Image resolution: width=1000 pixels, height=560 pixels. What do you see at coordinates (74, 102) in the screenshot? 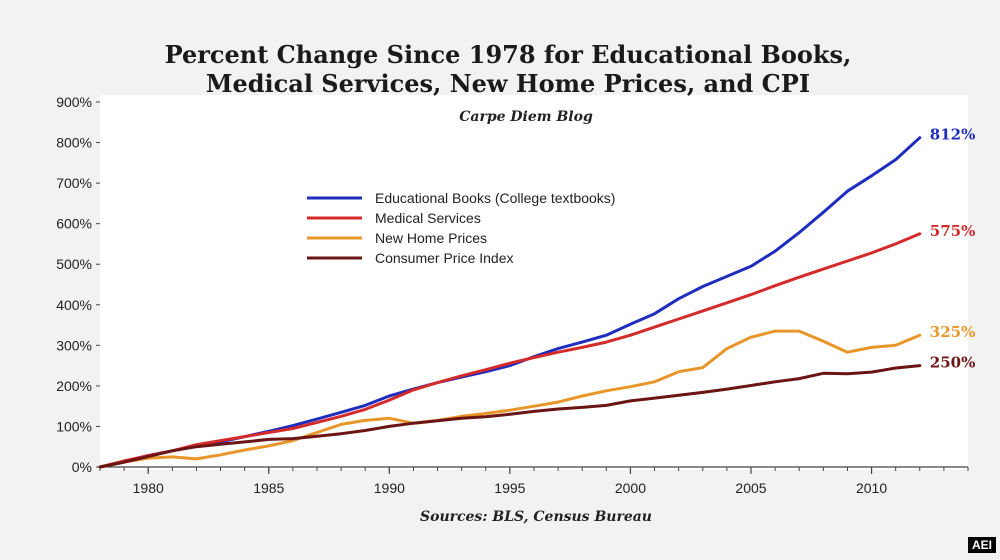
I see `y-tick-label: 900%` at bounding box center [74, 102].